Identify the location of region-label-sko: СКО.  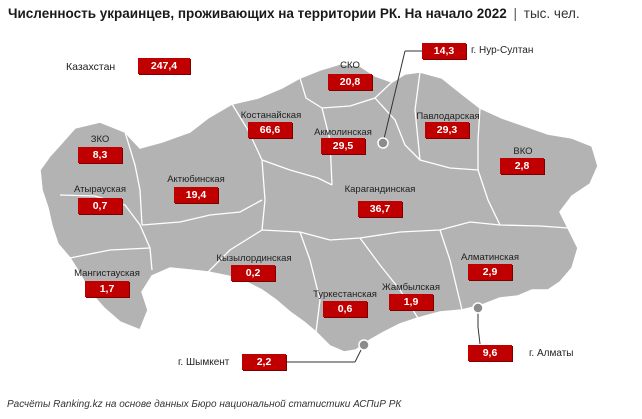
(350, 65).